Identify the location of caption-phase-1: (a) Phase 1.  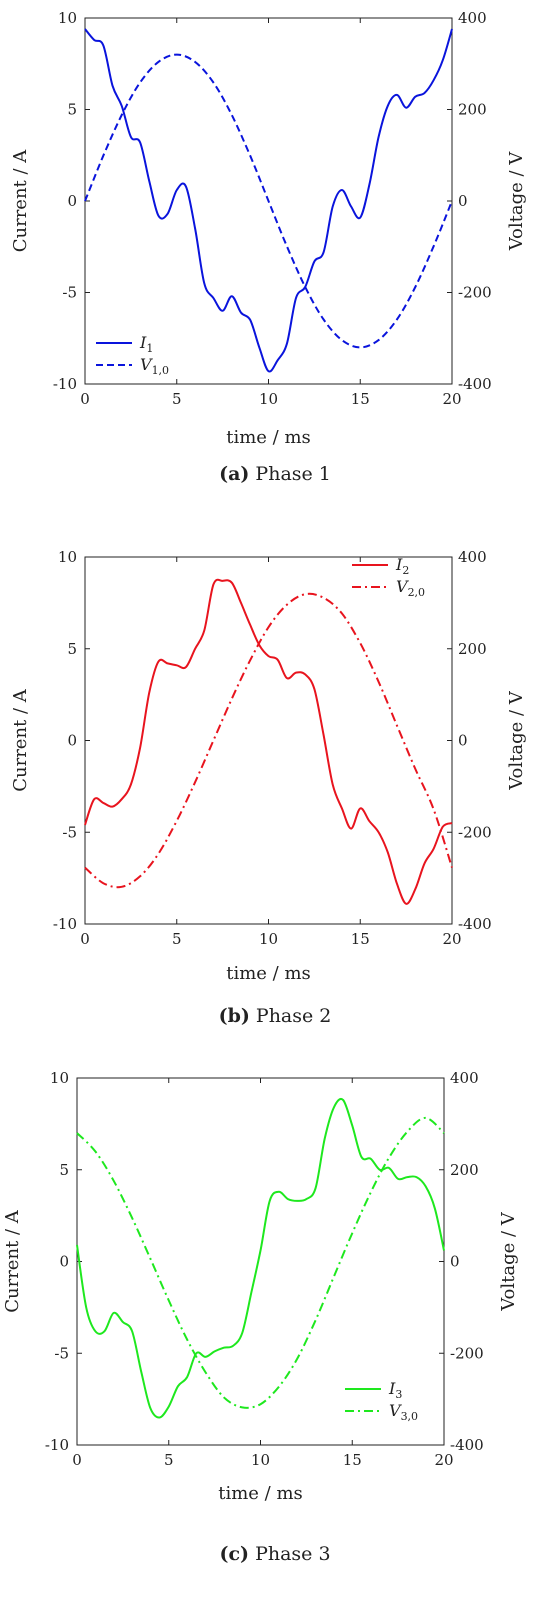
(275, 474).